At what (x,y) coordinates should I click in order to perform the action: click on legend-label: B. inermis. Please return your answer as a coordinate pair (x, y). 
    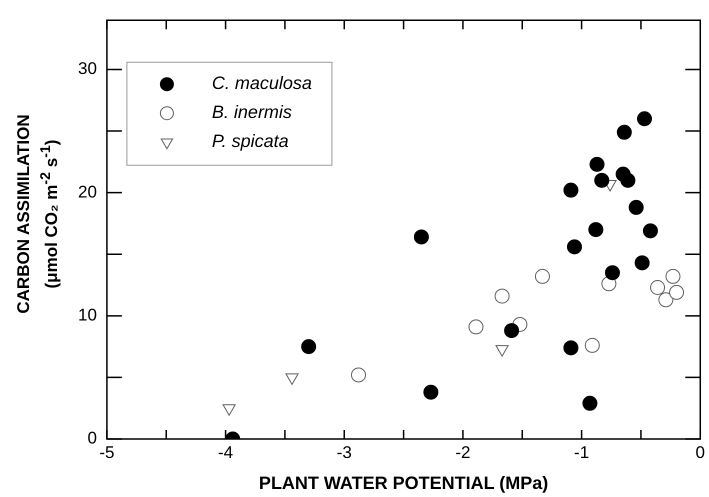
    Looking at the image, I should click on (252, 112).